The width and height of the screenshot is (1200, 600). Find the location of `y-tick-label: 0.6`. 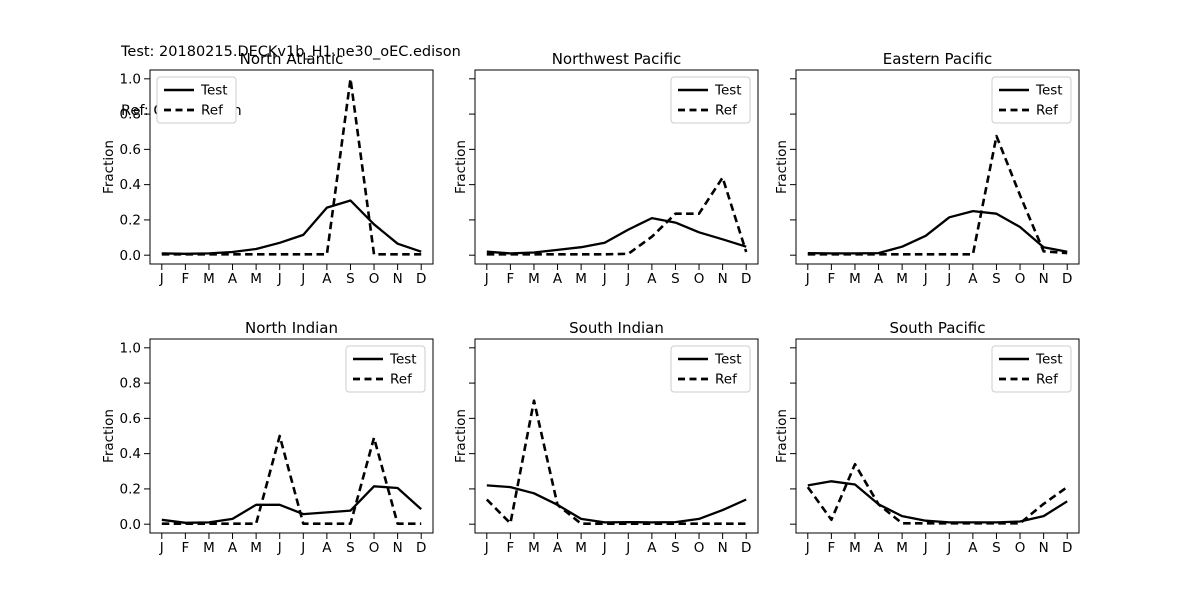

y-tick-label: 0.6 is located at coordinates (130, 419).